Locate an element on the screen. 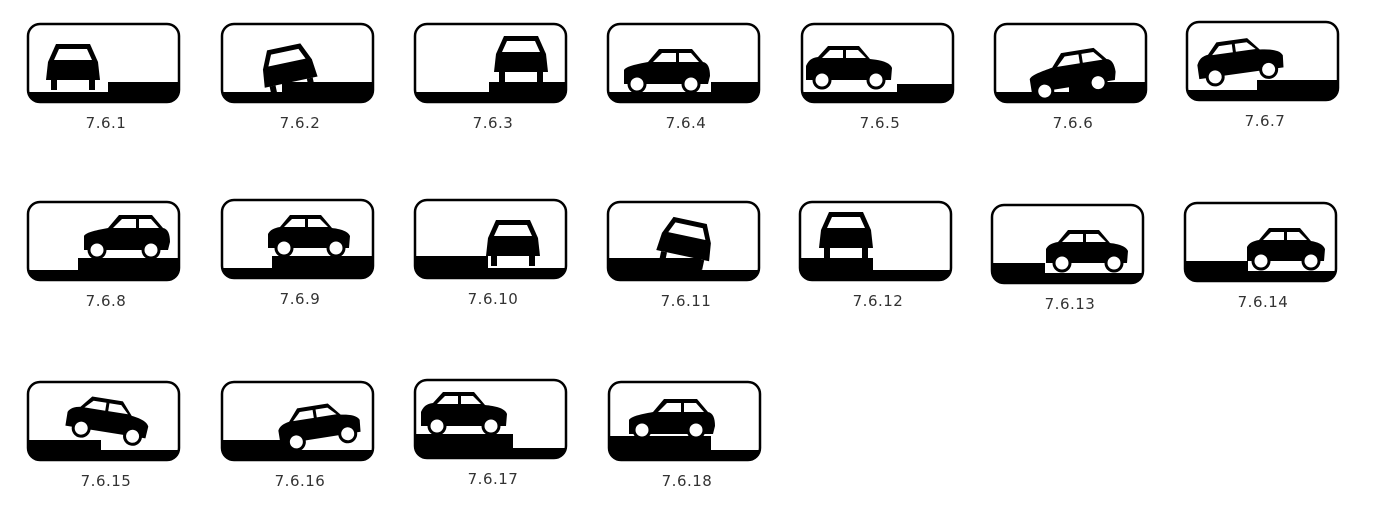 This screenshot has width=1379, height=512. car-side-curb-left-icon is located at coordinates (1067, 244).